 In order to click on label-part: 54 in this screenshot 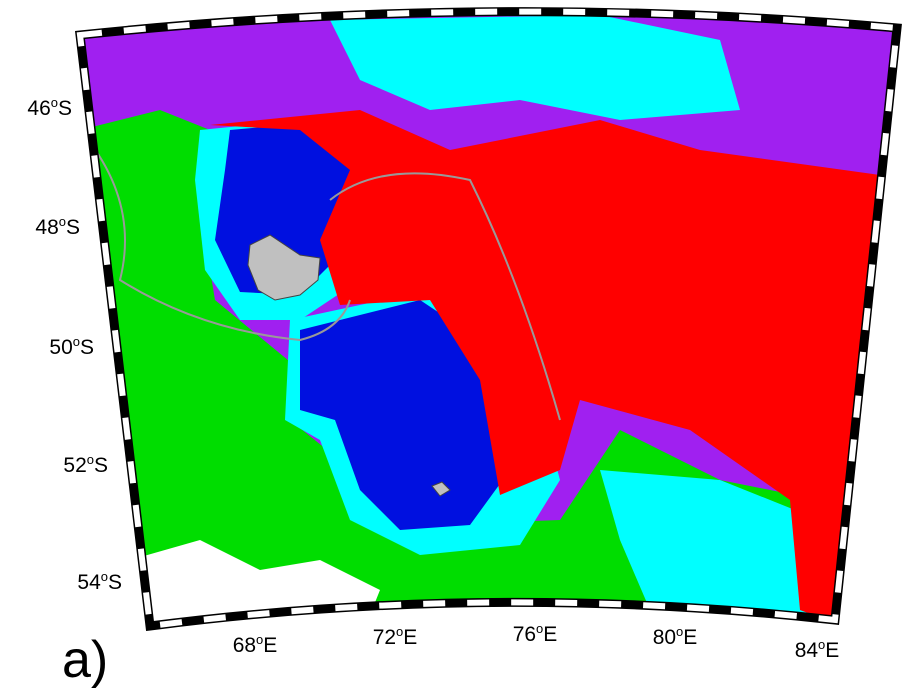, I will do `click(89, 582)`.